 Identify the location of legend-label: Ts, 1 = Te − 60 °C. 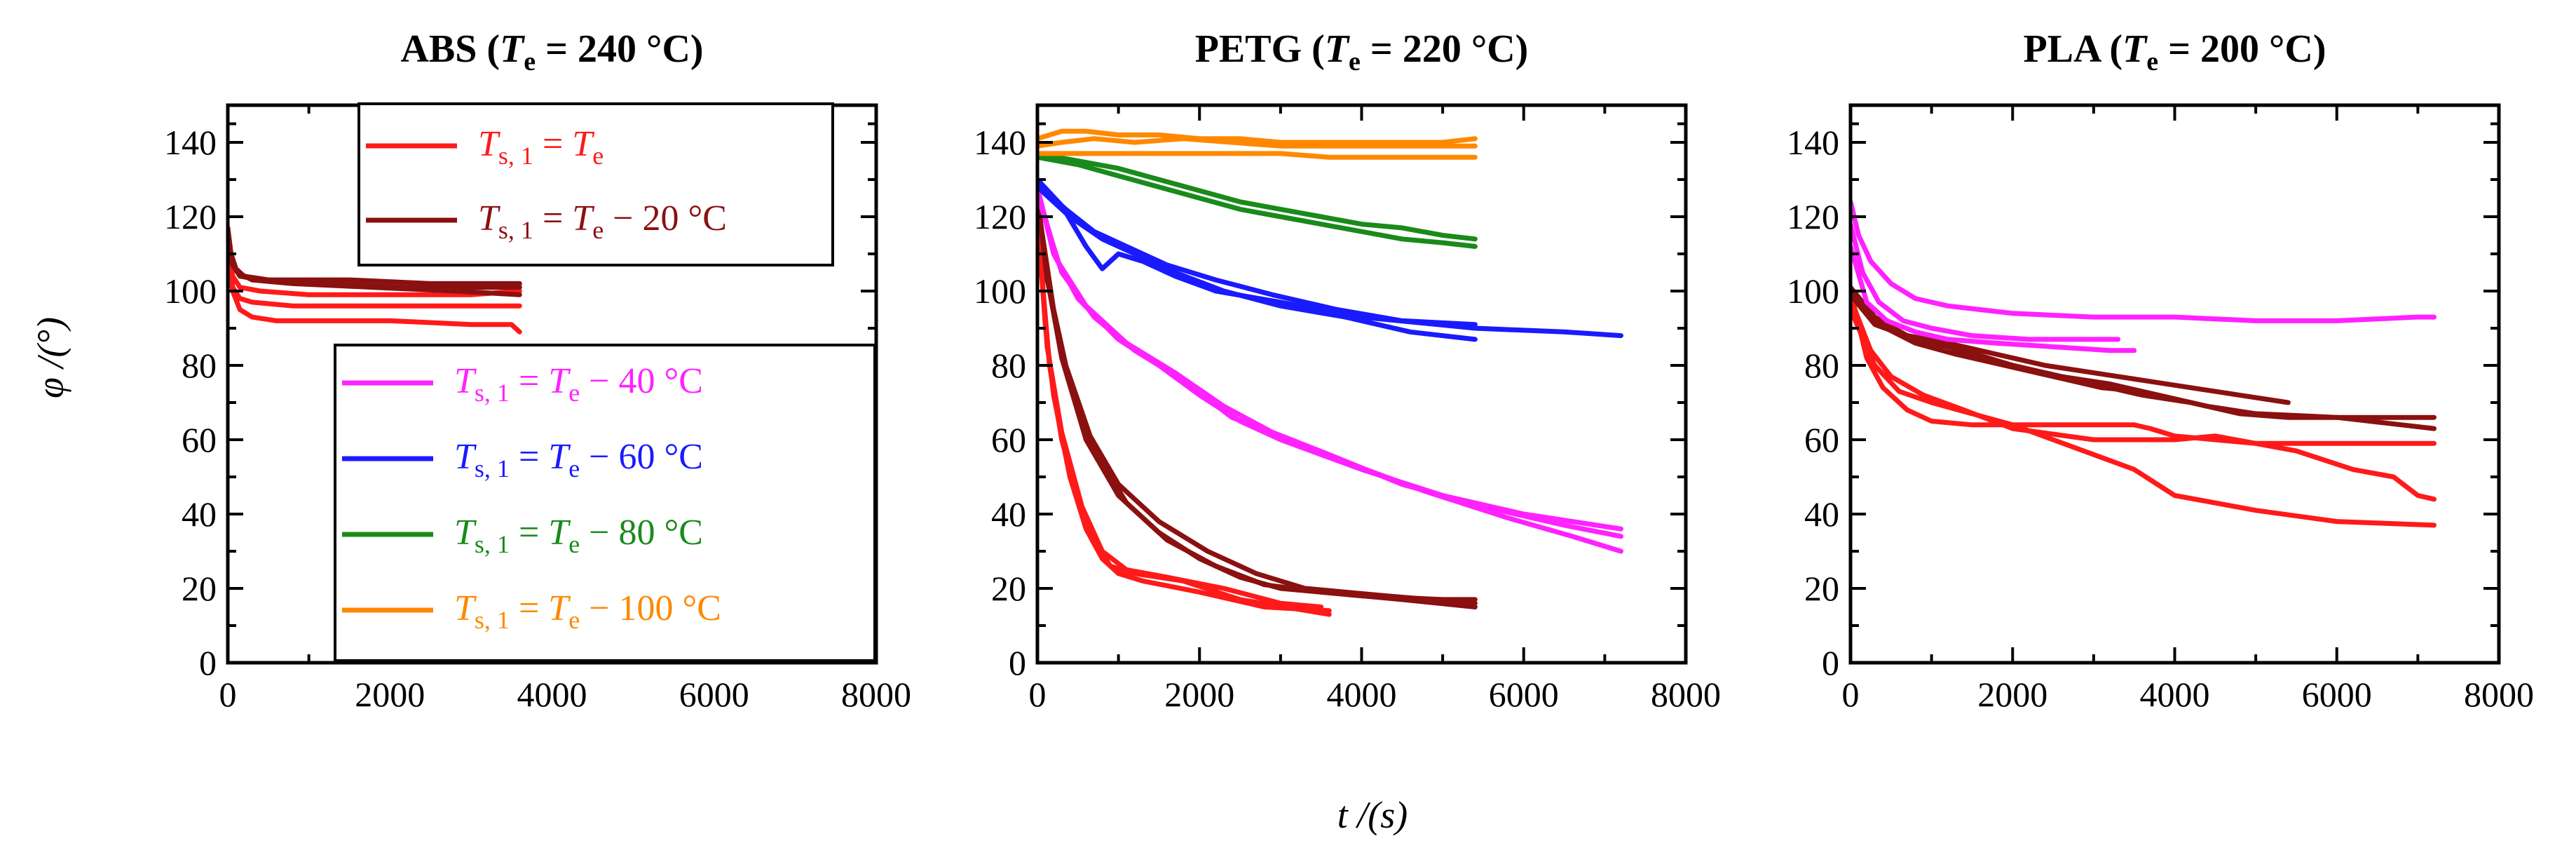
(578, 460).